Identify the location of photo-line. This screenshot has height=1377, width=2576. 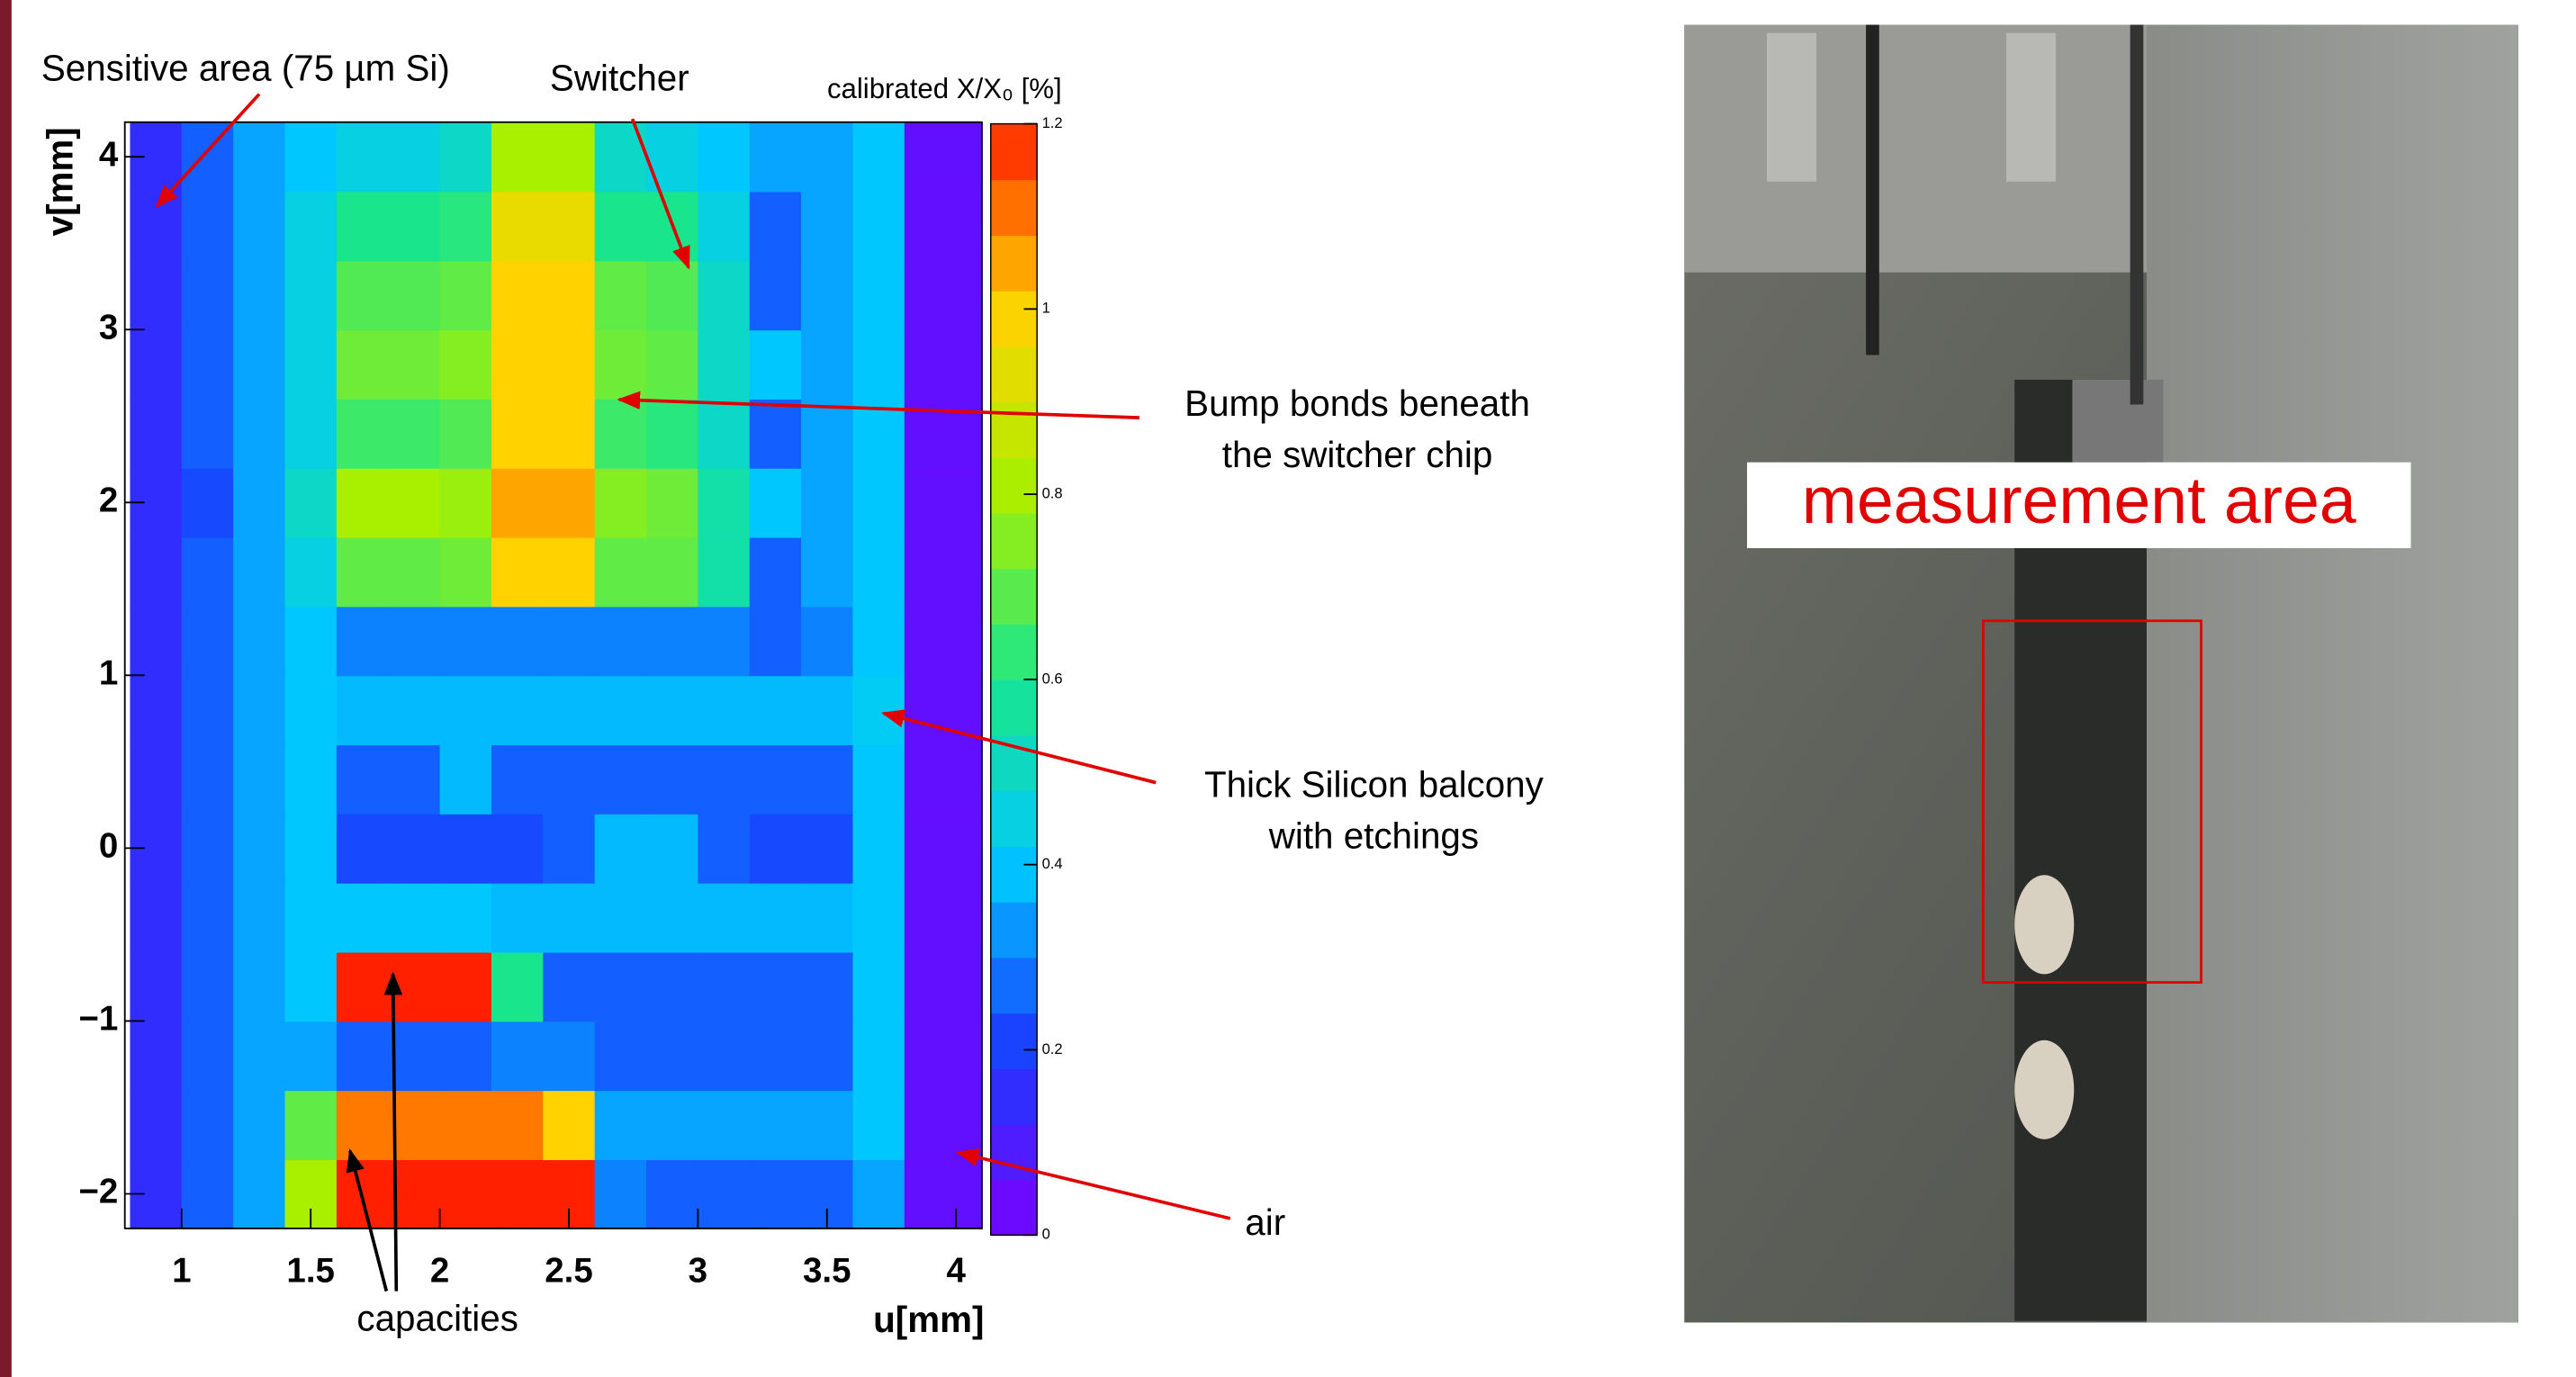
(2137, 214).